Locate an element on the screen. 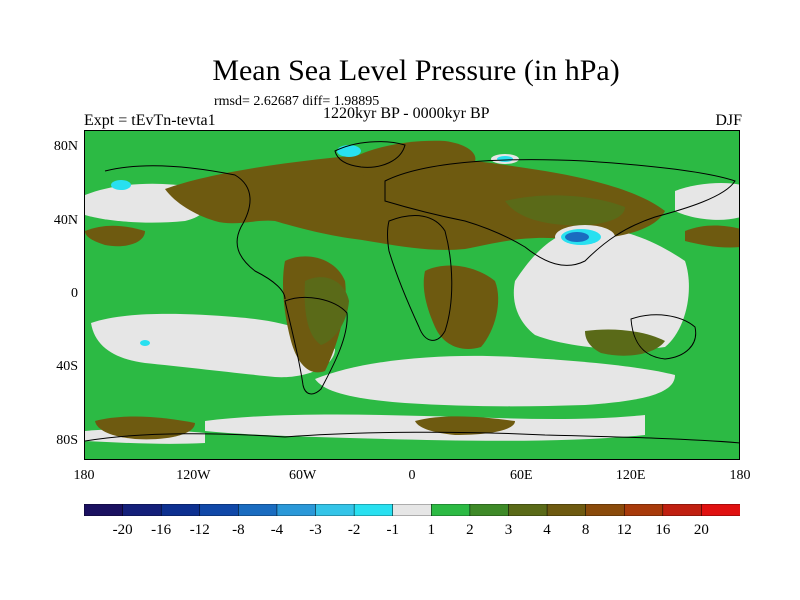  lat-label: 40S is located at coordinates (67, 367).